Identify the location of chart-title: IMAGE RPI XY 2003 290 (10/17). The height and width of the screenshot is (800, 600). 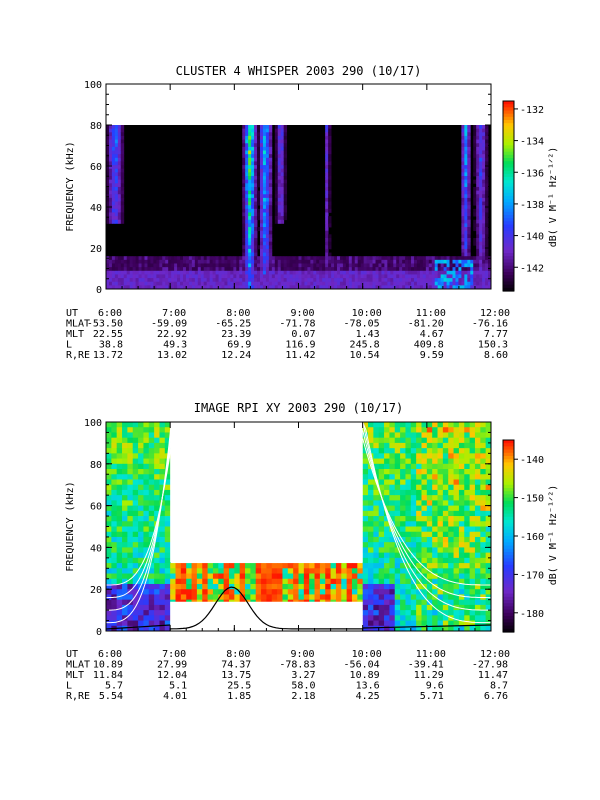
(299, 408).